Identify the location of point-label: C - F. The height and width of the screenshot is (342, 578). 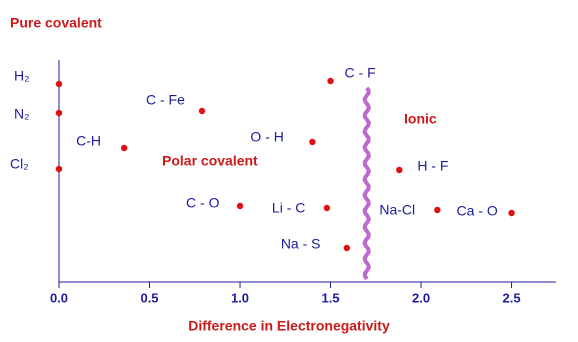
(360, 73).